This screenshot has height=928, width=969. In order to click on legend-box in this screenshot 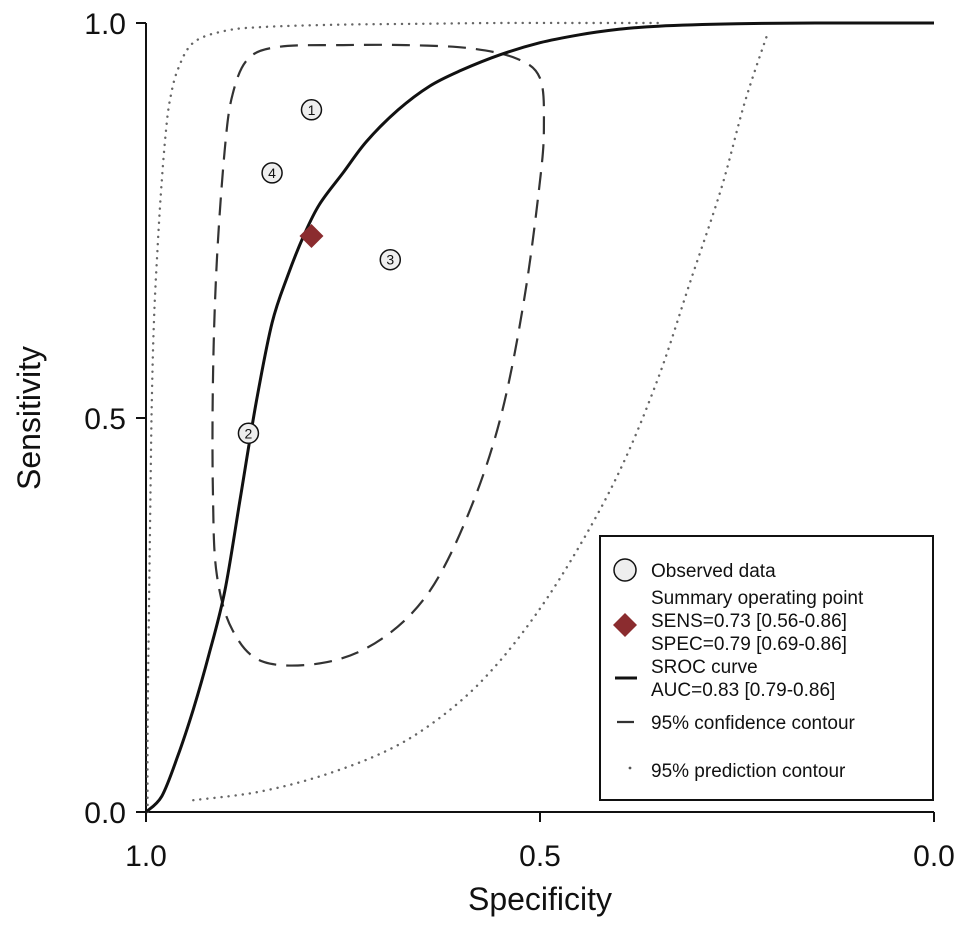, I will do `click(766, 668)`.